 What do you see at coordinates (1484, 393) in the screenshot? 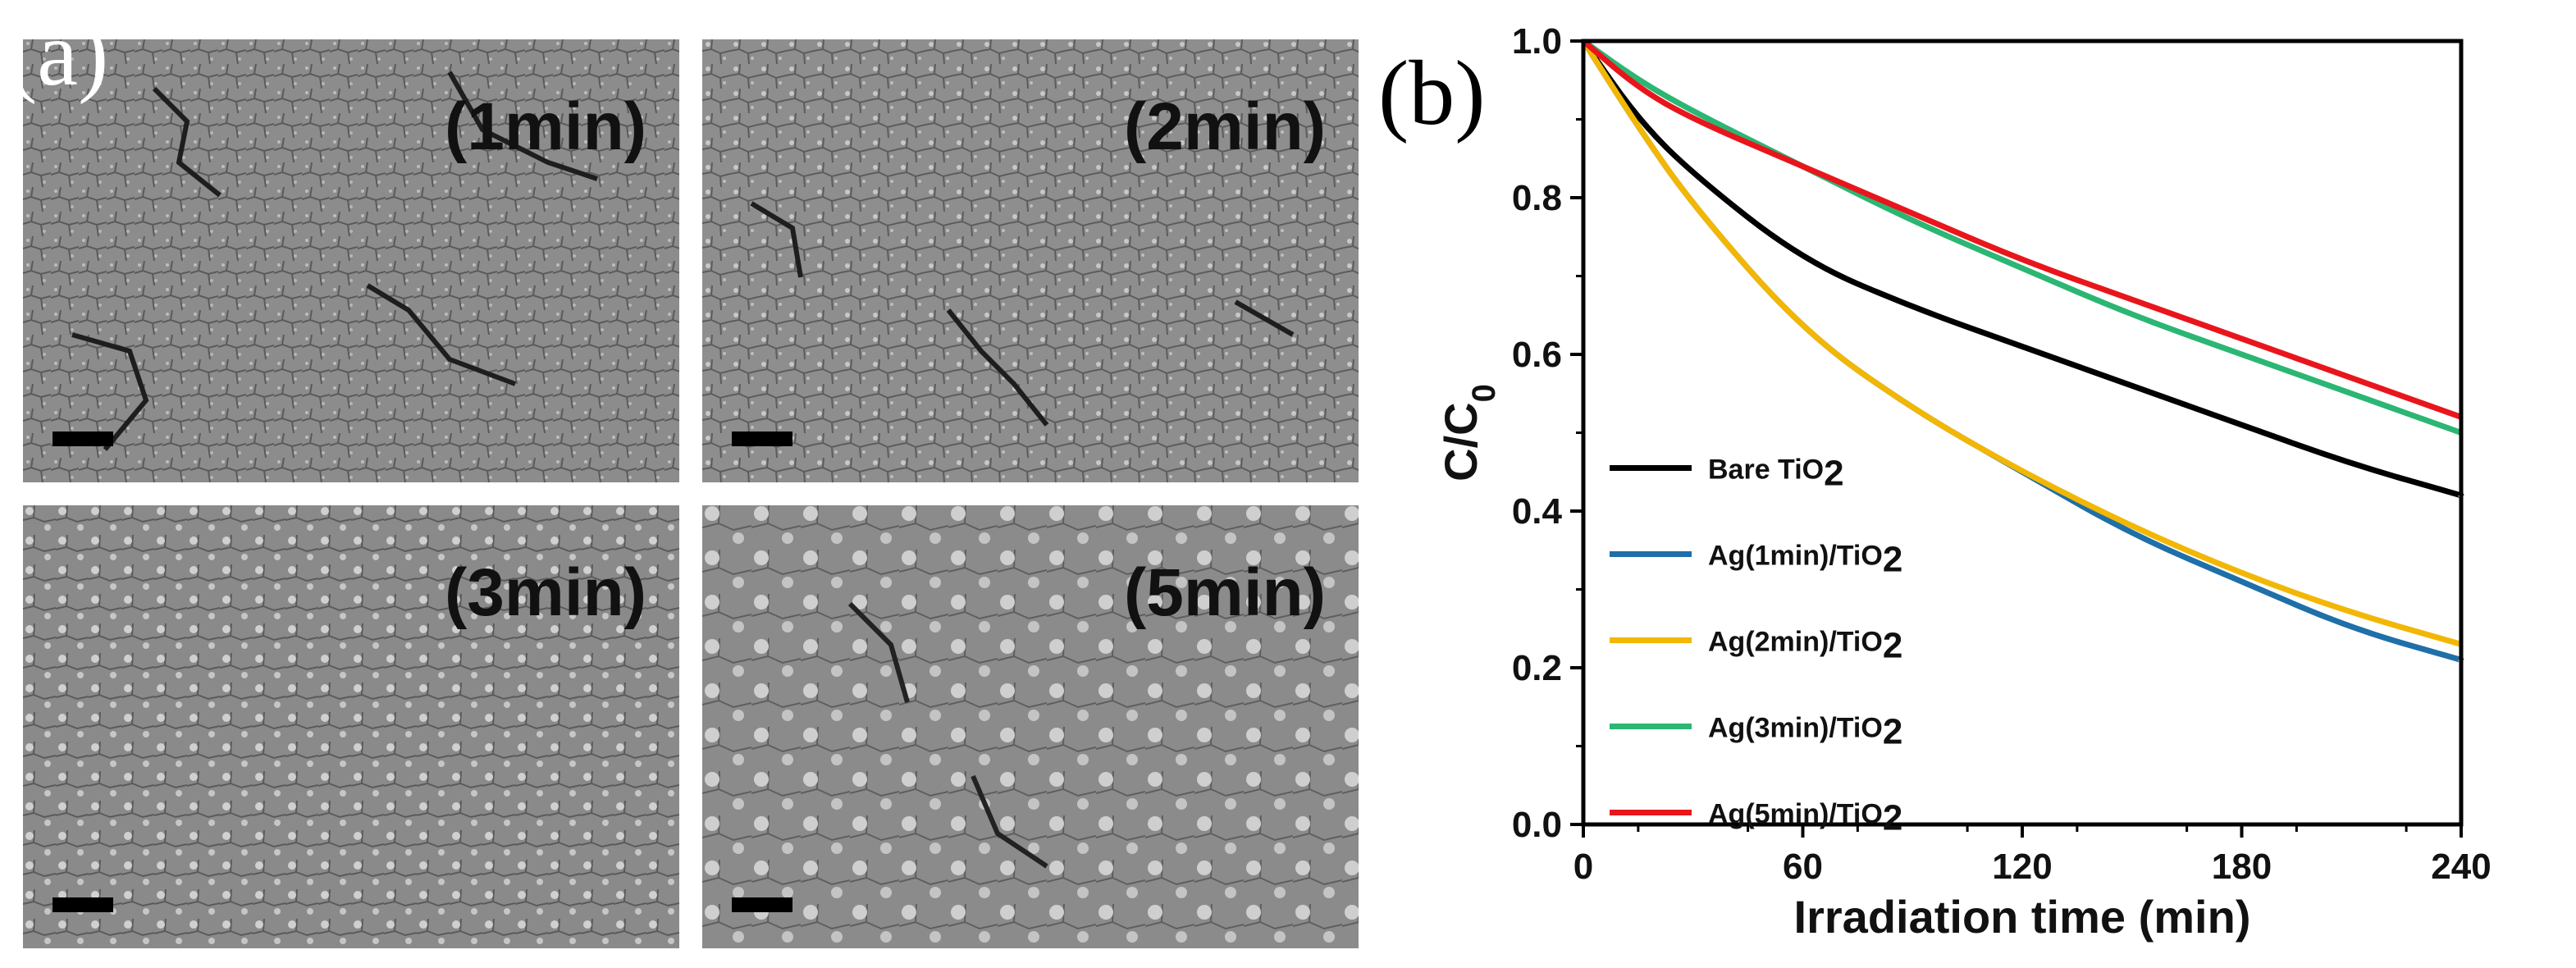
I see `y-axis-subscript: 0` at bounding box center [1484, 393].